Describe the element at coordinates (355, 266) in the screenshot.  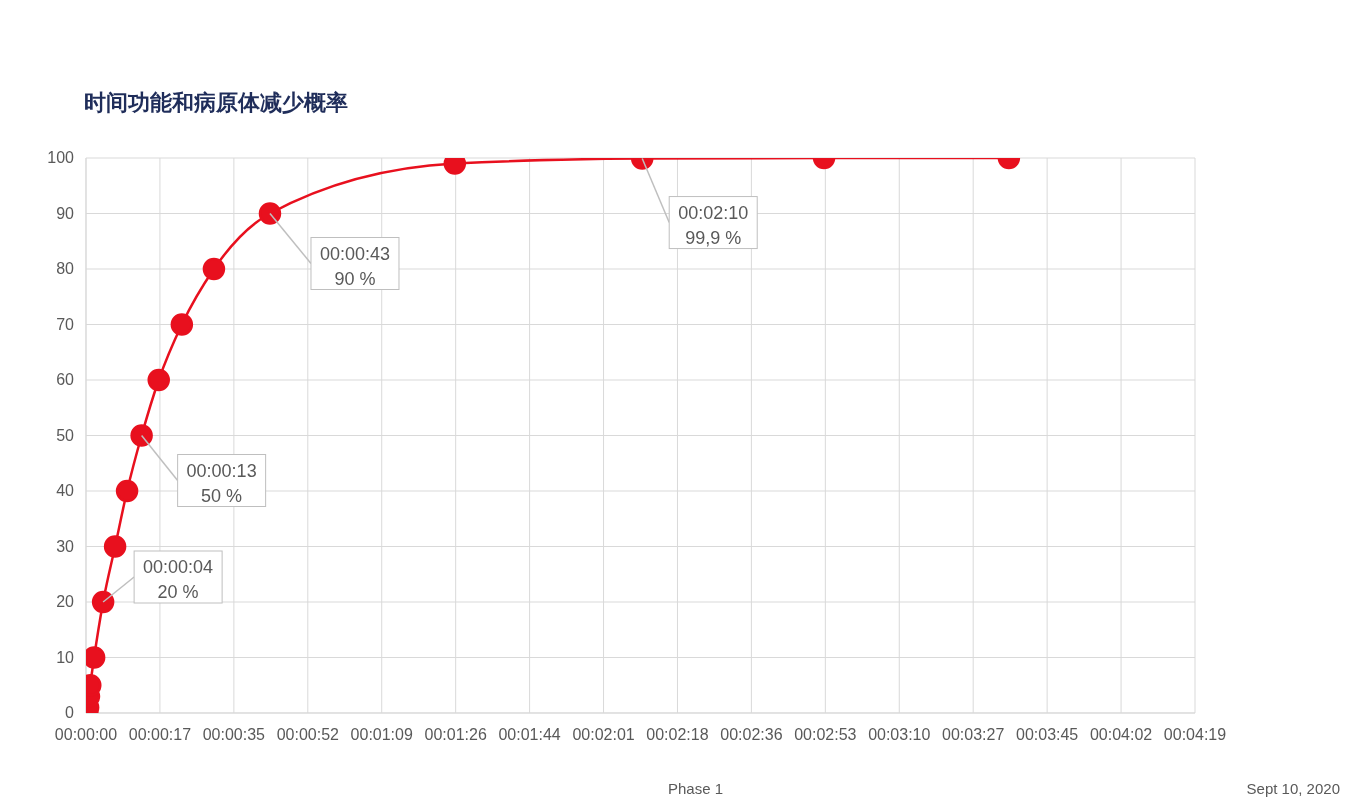
I see `annotation: 00:00:43 90 %` at that location.